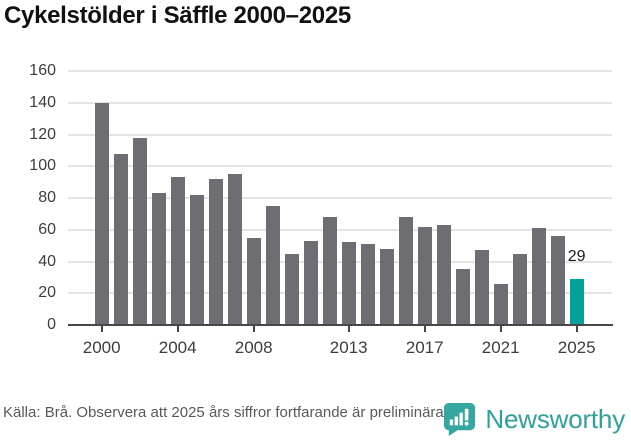  I want to click on bar-2003, so click(158, 259).